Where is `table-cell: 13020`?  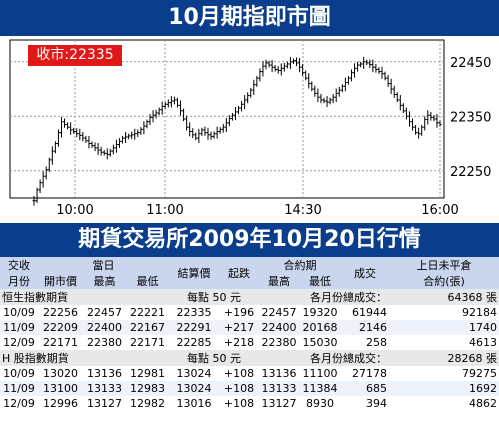
table-cell: 13020 is located at coordinates (60, 373).